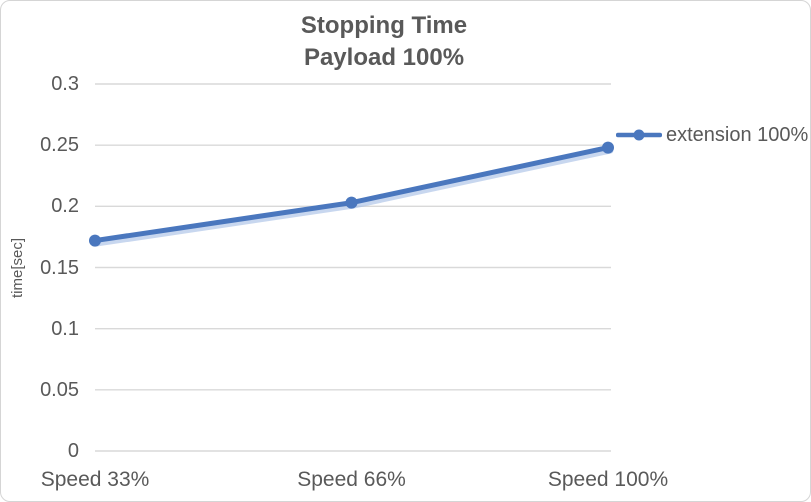 The width and height of the screenshot is (811, 502). What do you see at coordinates (608, 479) in the screenshot?
I see `x-axis-label: Speed 100%` at bounding box center [608, 479].